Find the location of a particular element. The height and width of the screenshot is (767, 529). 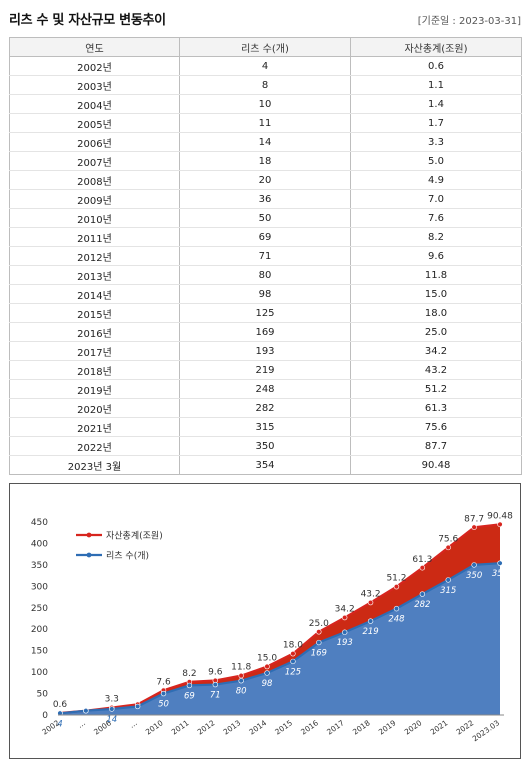

cell-total-assets: 7.6 is located at coordinates (436, 218).